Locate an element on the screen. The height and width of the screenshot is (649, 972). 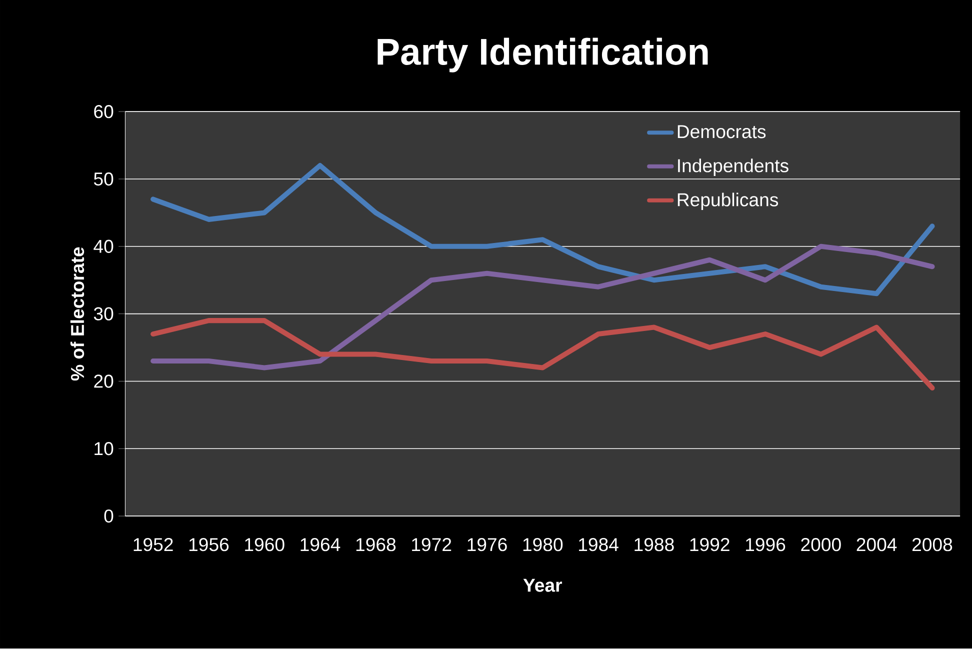
x-tick-label: 1952 is located at coordinates (153, 545).